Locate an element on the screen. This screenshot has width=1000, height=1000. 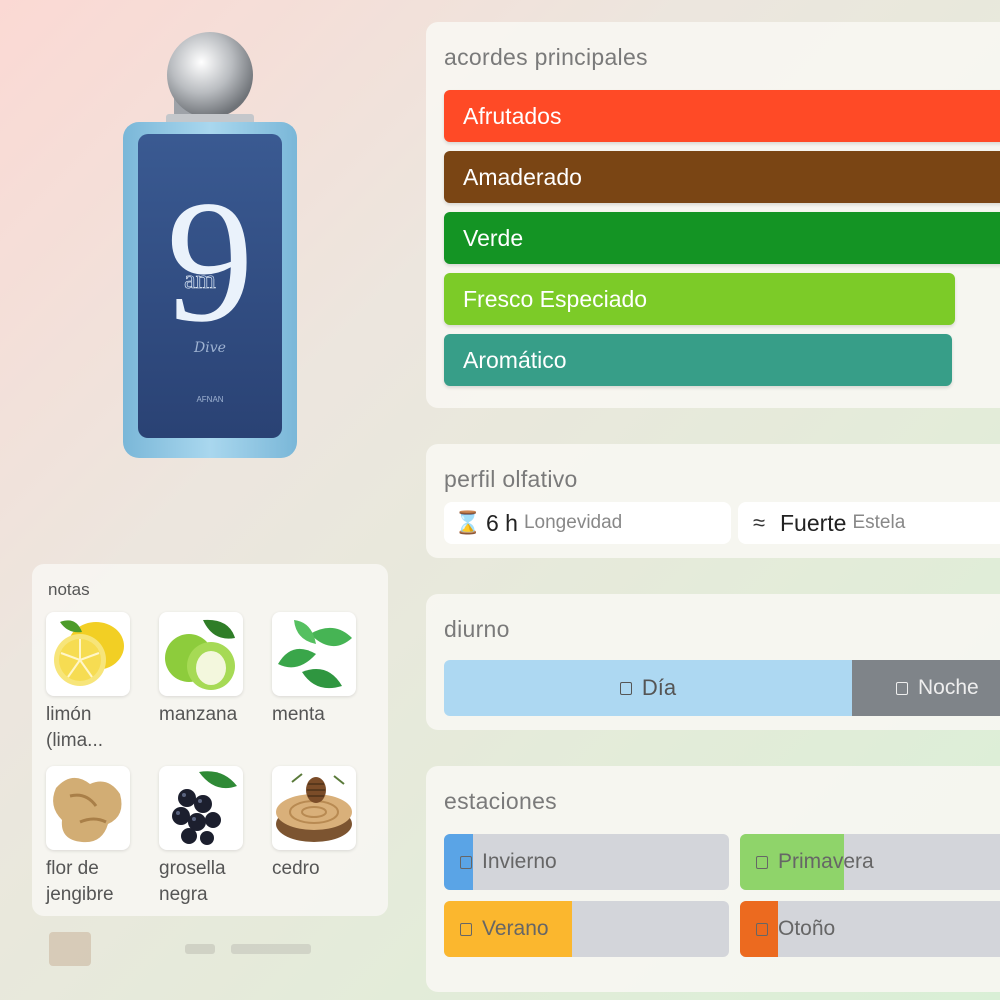
cedar-icon is located at coordinates (314, 808).